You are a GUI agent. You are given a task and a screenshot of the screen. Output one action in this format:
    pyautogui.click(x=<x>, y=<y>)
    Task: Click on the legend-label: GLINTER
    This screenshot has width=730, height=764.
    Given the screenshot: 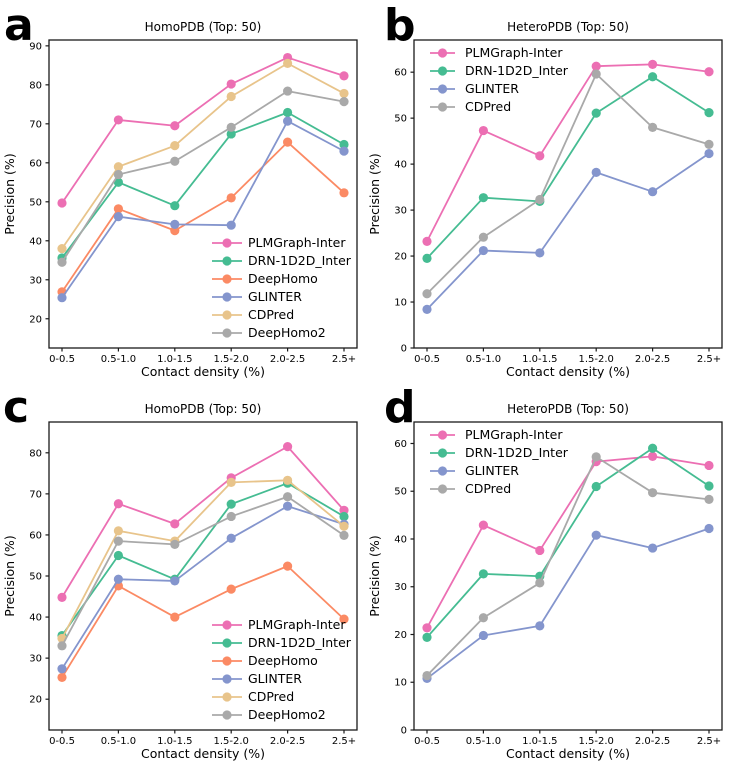 What is the action you would take?
    pyautogui.click(x=275, y=678)
    